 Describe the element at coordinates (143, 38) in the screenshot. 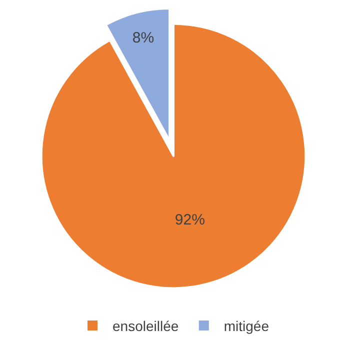

I see `data-label: 8%` at that location.